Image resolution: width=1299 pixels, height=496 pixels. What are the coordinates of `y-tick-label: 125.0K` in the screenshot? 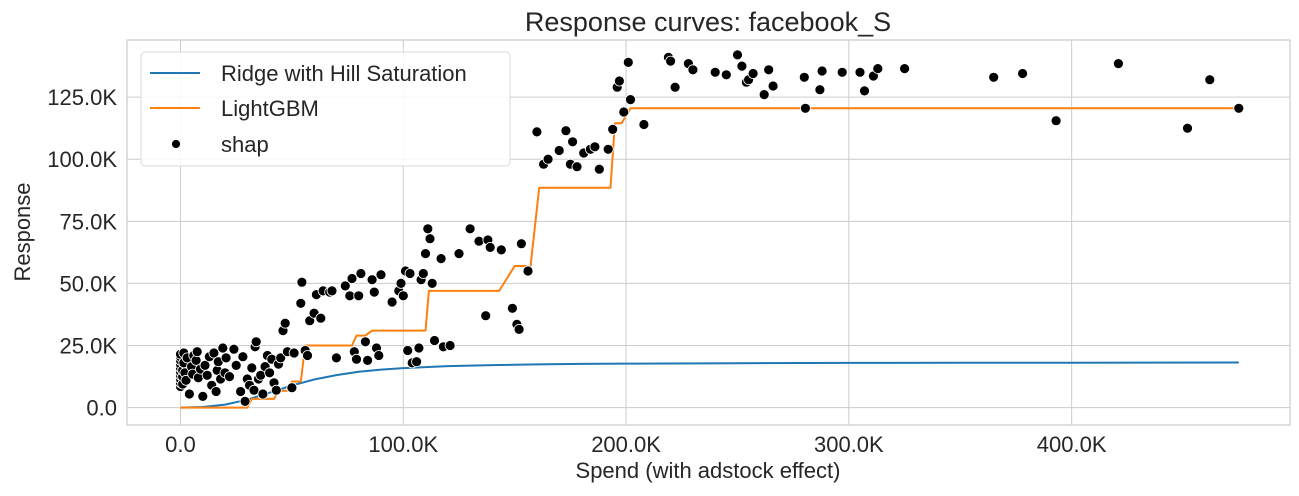 It's located at (82, 97).